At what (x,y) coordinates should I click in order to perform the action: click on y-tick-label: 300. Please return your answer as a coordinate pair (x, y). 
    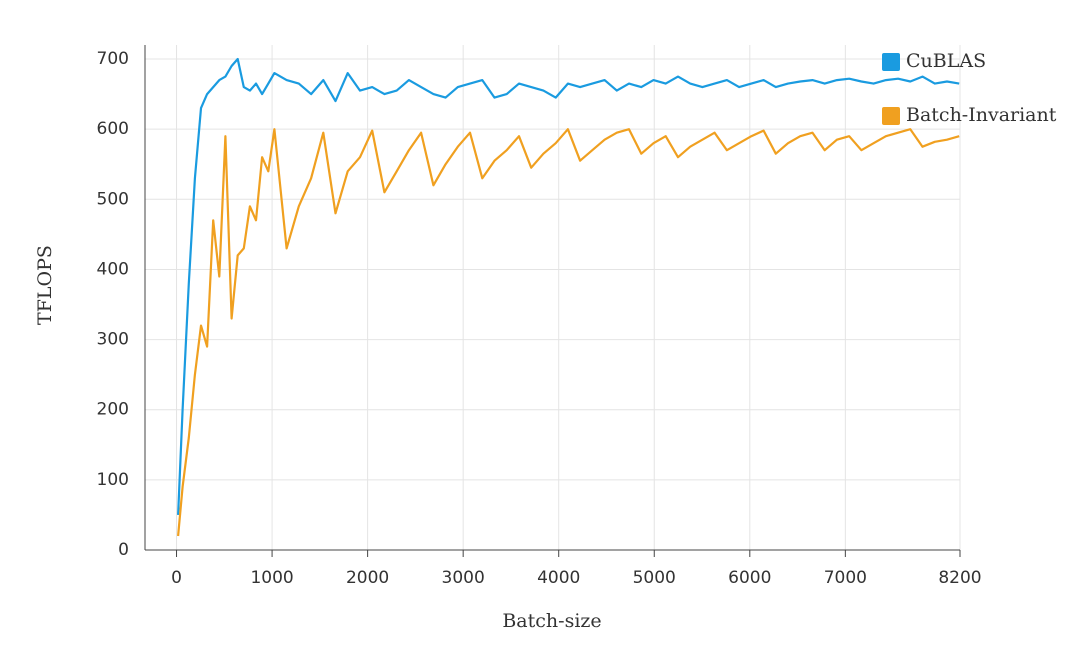
    Looking at the image, I should click on (113, 340).